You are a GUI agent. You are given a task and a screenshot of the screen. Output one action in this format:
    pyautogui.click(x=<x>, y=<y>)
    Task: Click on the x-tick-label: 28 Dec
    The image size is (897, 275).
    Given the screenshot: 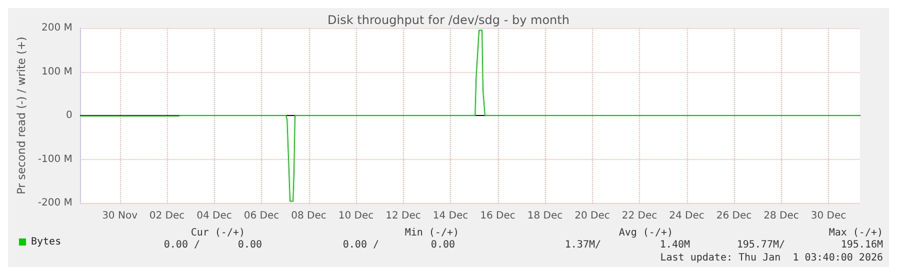 What is the action you would take?
    pyautogui.click(x=781, y=216)
    